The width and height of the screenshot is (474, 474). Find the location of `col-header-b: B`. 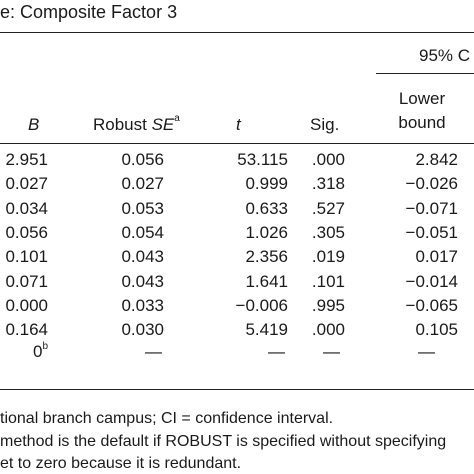

col-header-b: B is located at coordinates (34, 124).